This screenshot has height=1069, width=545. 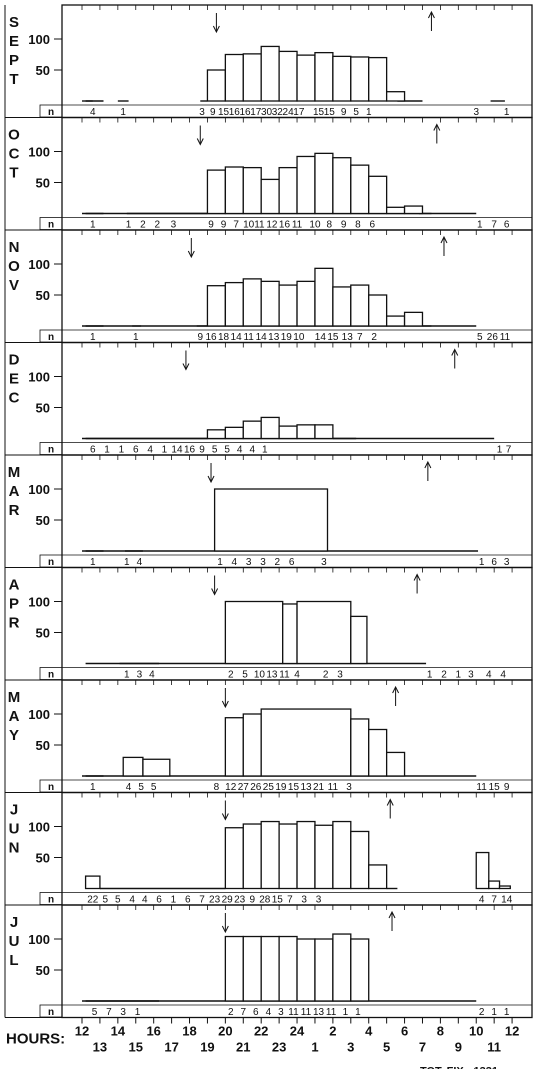 What do you see at coordinates (136, 450) in the screenshot?
I see `count-value: 6` at bounding box center [136, 450].